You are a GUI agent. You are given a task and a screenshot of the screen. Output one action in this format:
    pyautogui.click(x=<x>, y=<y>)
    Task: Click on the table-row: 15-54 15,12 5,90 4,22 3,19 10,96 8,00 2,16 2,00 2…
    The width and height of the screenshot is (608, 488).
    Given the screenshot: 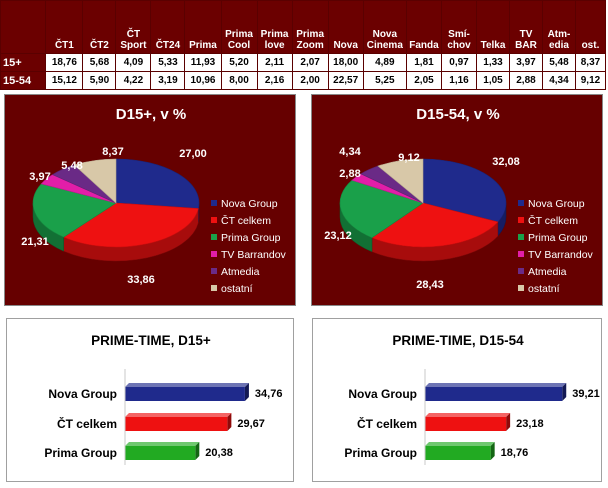 What is the action you would take?
    pyautogui.click(x=303, y=80)
    